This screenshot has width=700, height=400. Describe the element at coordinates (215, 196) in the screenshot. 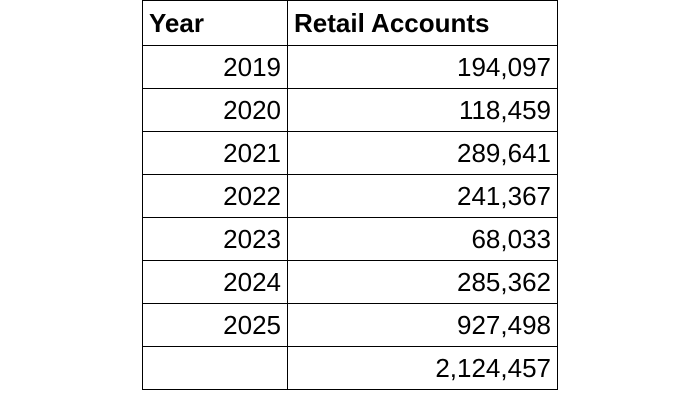

I see `year-cell: 2022` at that location.